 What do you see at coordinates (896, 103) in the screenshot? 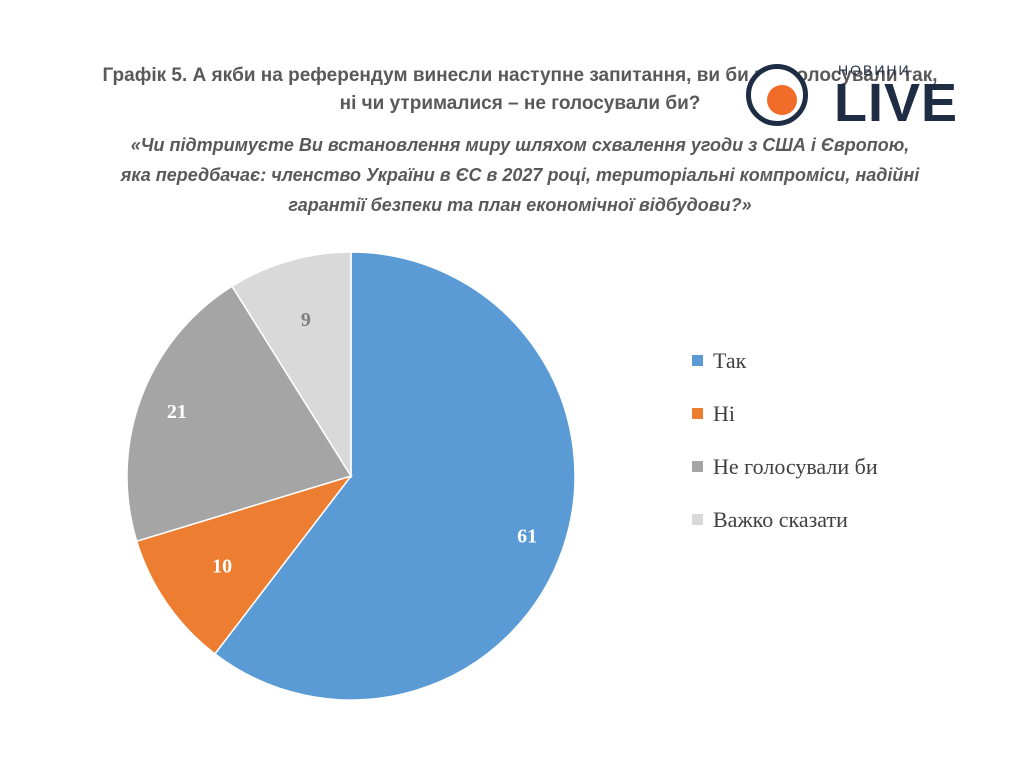
I see `logo-big-text: LIVE` at bounding box center [896, 103].